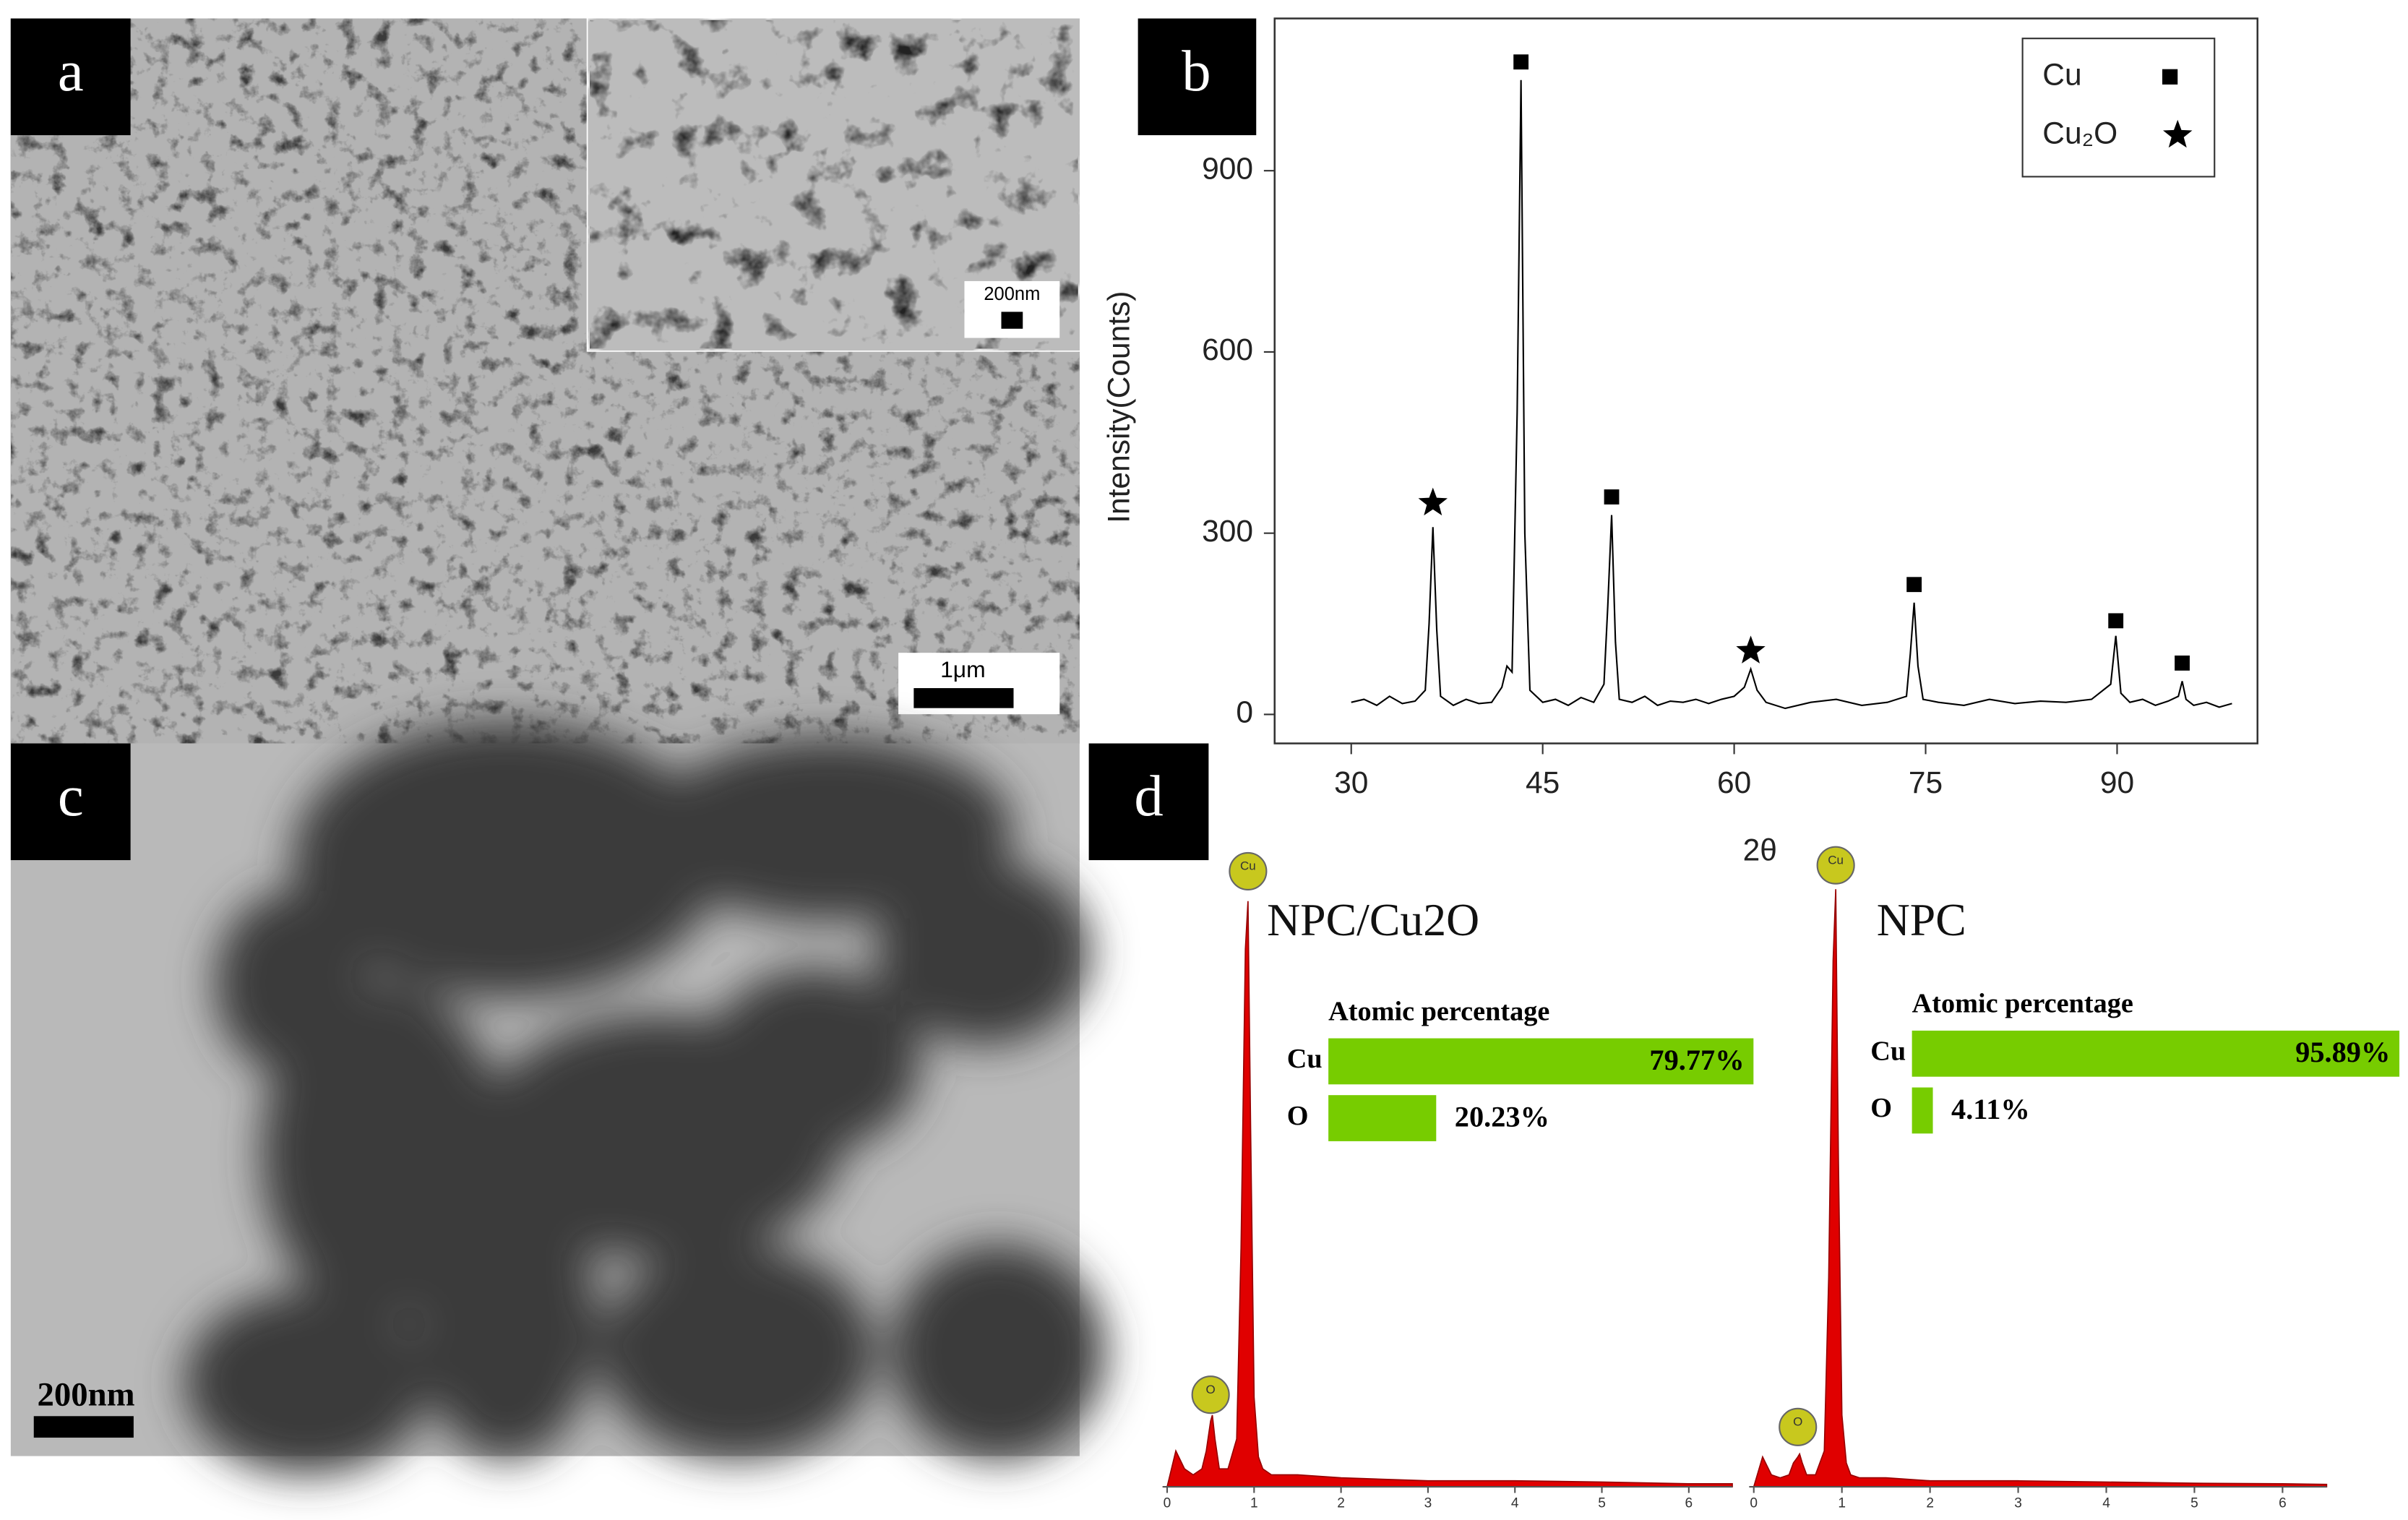 Image resolution: width=2408 pixels, height=1520 pixels. Describe the element at coordinates (1922, 920) in the screenshot. I see `spectrum-title: NPC` at that location.